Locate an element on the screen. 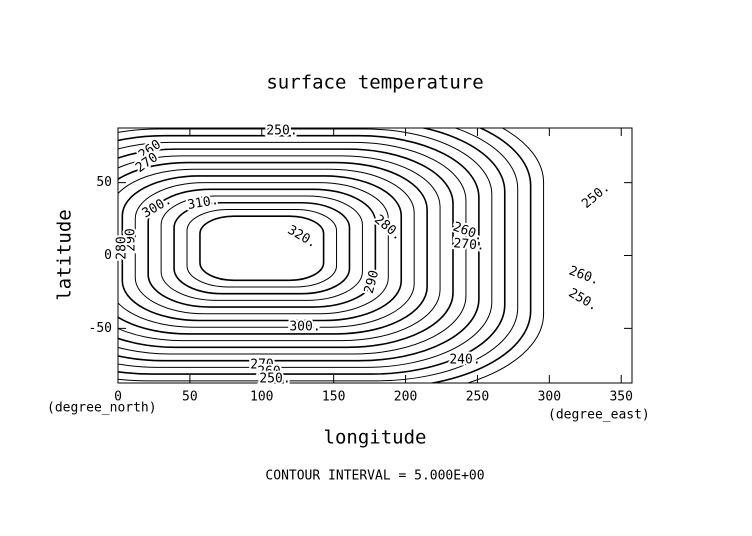 This screenshot has width=752, height=536. x-tick-label: 250 is located at coordinates (477, 397).